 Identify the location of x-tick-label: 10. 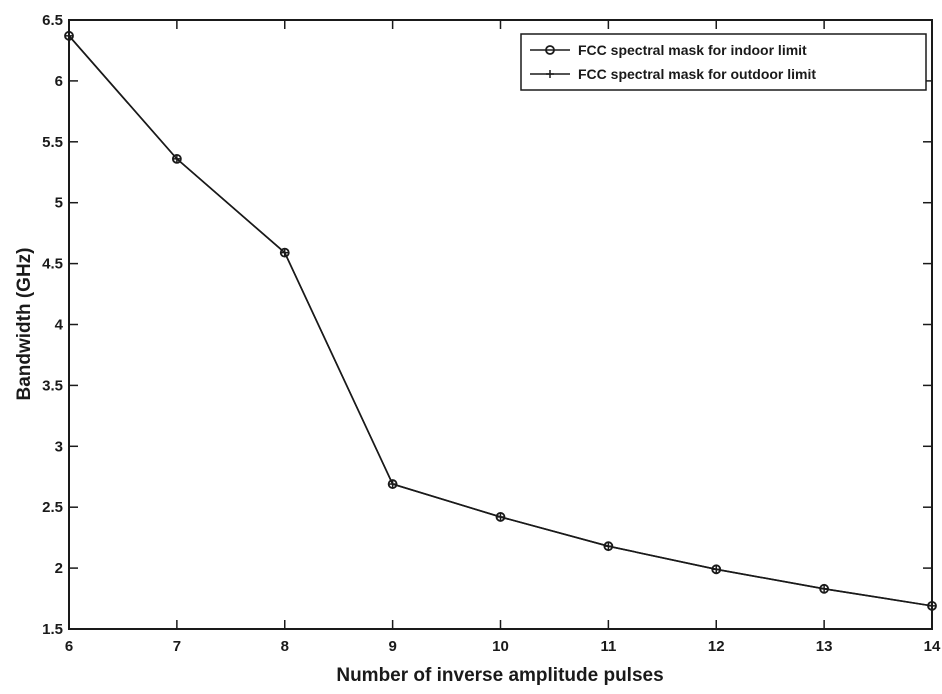
(500, 646).